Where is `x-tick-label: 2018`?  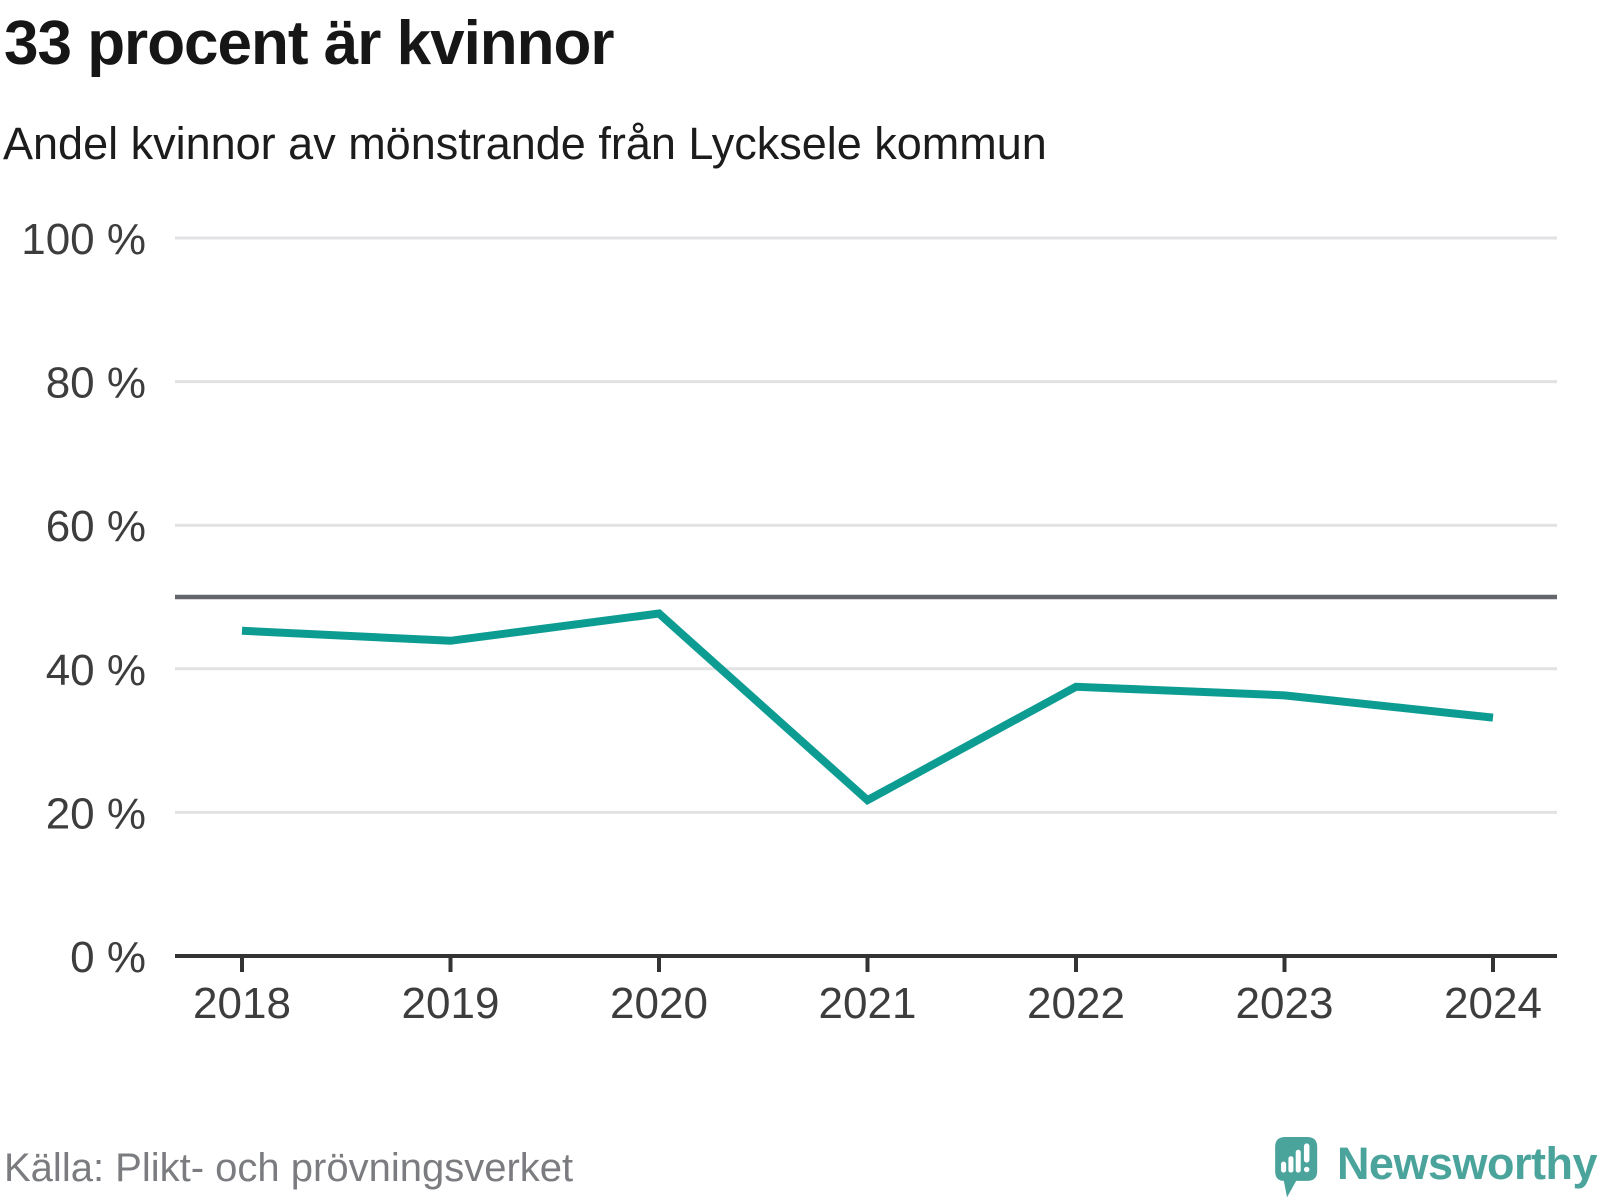 x-tick-label: 2018 is located at coordinates (242, 1003).